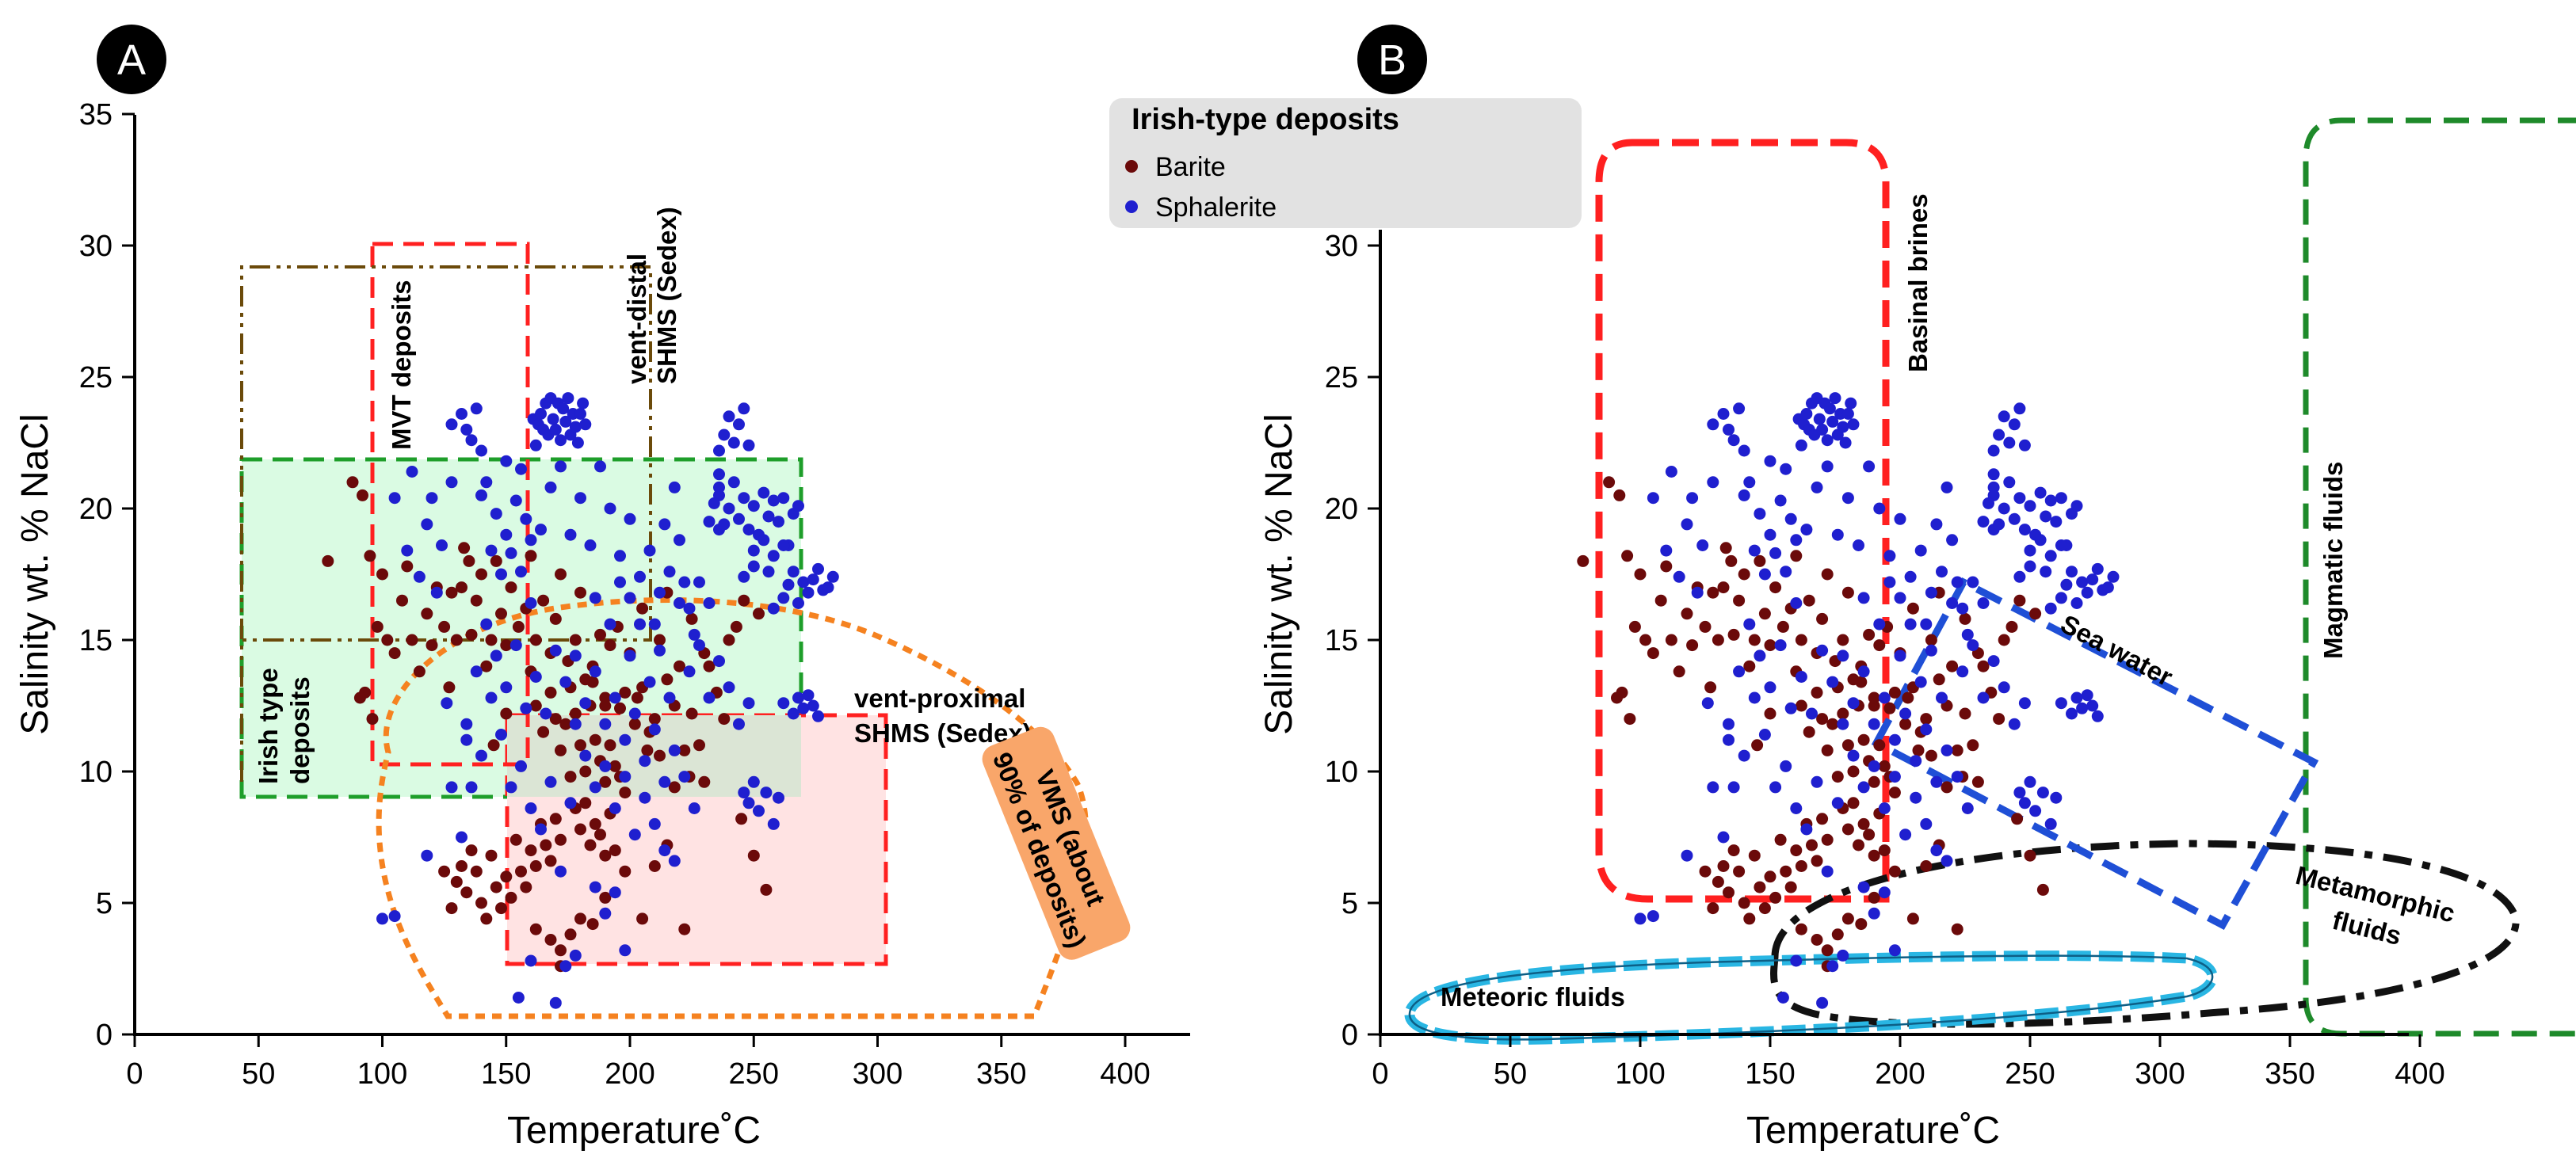  I want to click on a-y-tick-label: 25, so click(96, 377).